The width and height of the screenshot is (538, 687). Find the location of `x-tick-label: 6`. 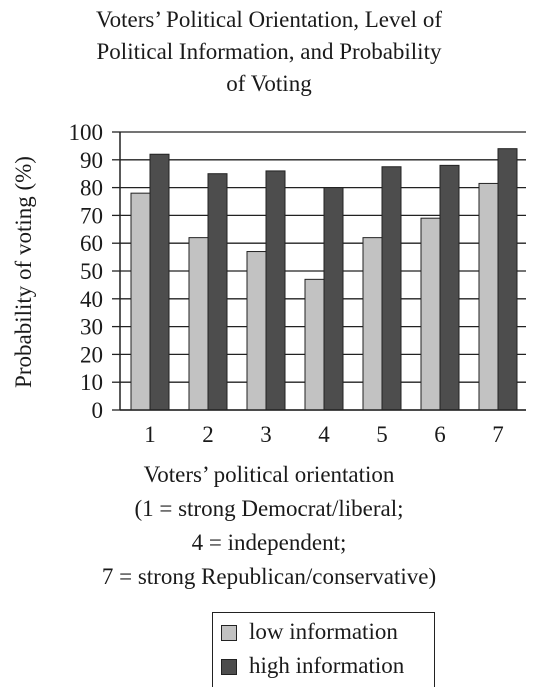

x-tick-label: 6 is located at coordinates (440, 434).